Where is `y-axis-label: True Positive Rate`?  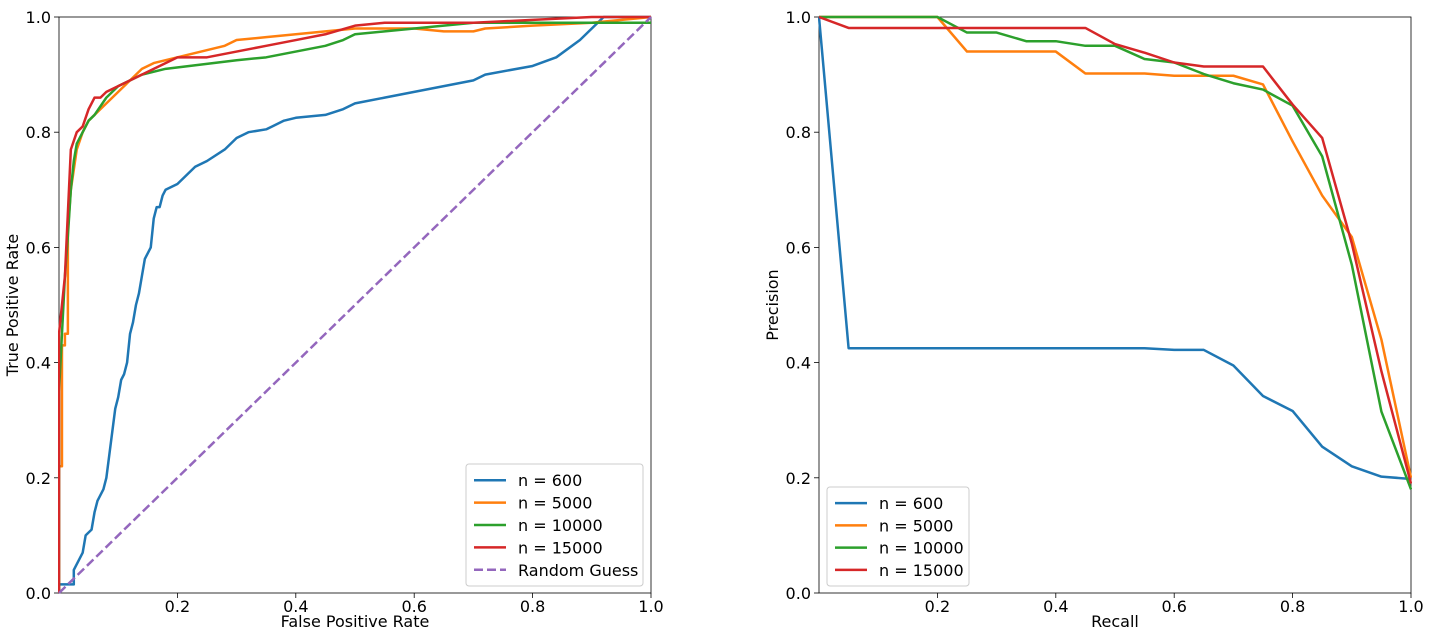 y-axis-label: True Positive Rate is located at coordinates (12, 306).